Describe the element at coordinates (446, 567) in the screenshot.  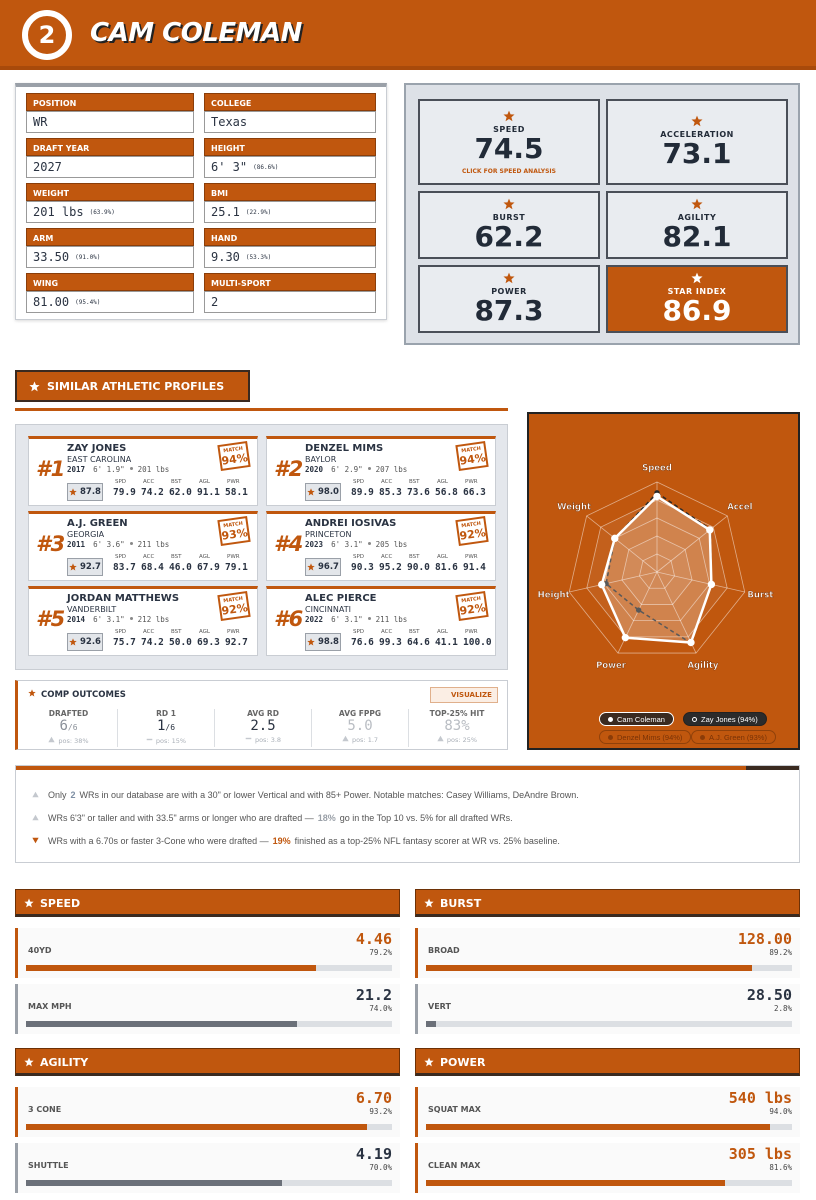
I see `stat-value: 81.6` at that location.